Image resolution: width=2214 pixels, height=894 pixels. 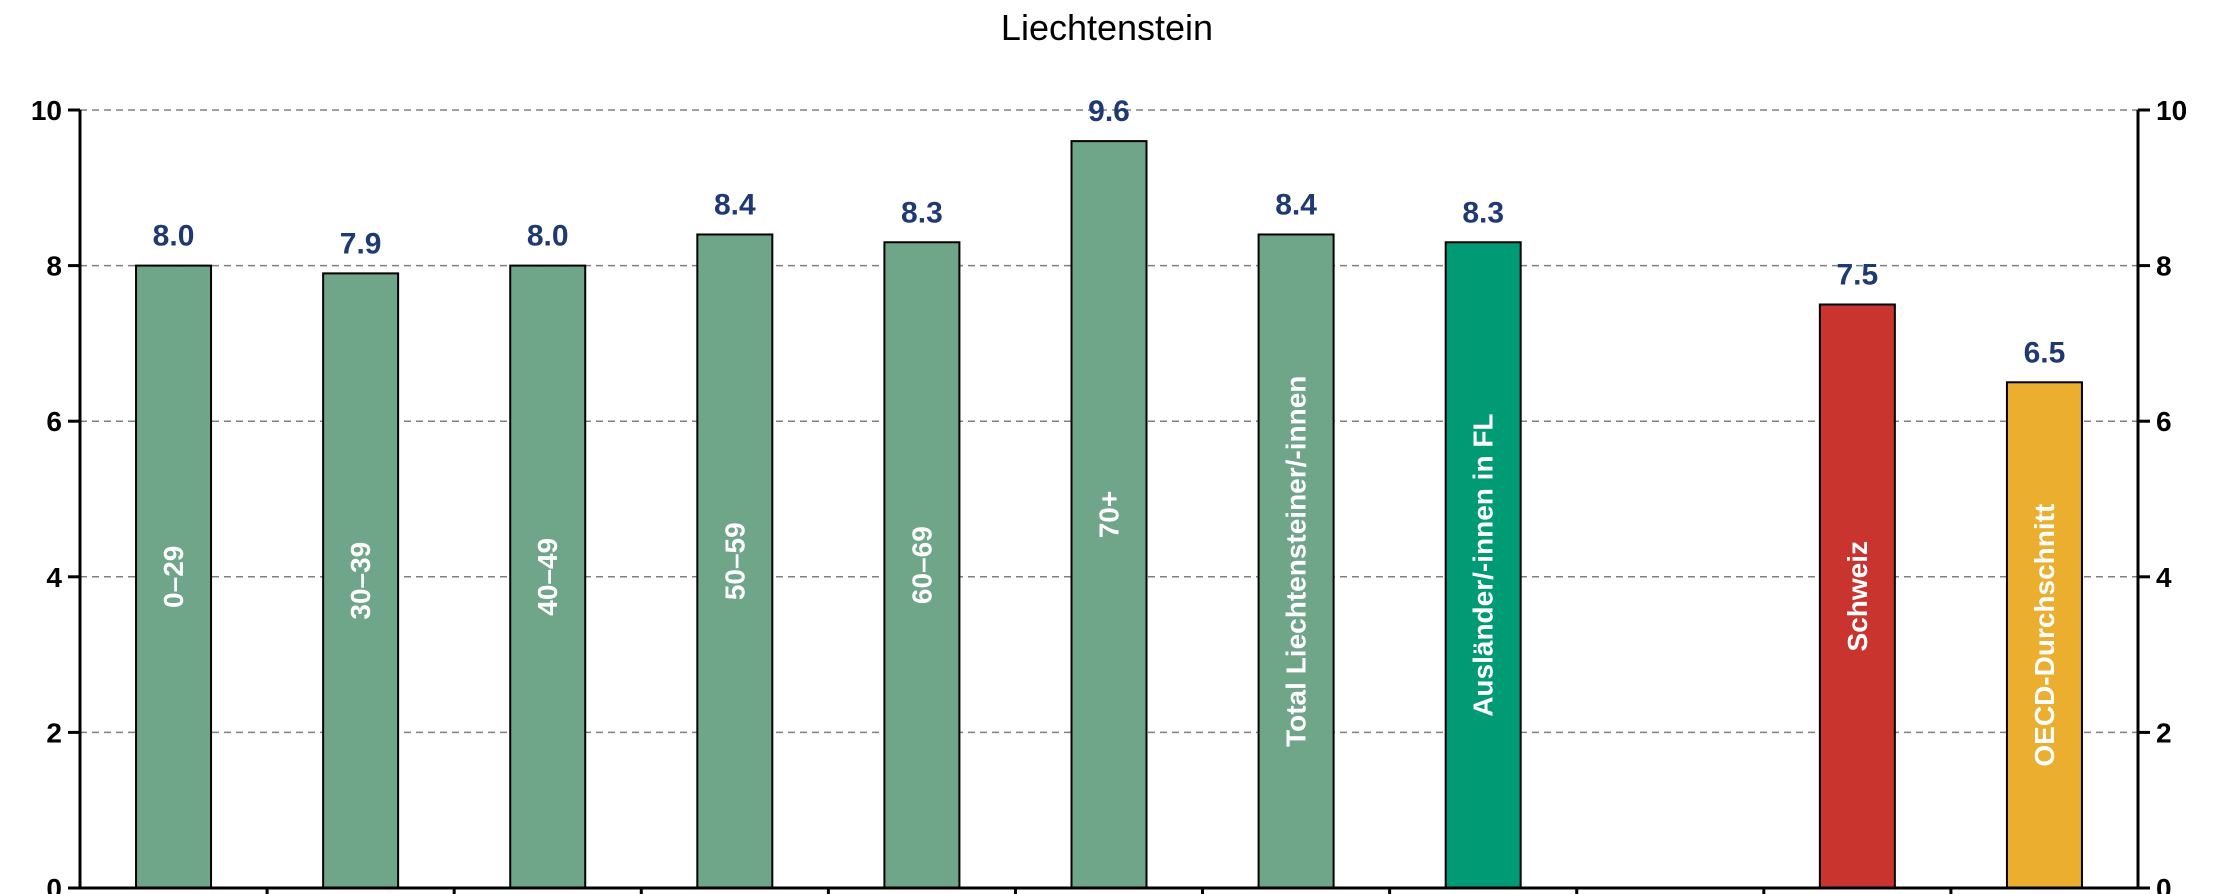 I want to click on y-tick-label-left: 10, so click(x=46, y=110).